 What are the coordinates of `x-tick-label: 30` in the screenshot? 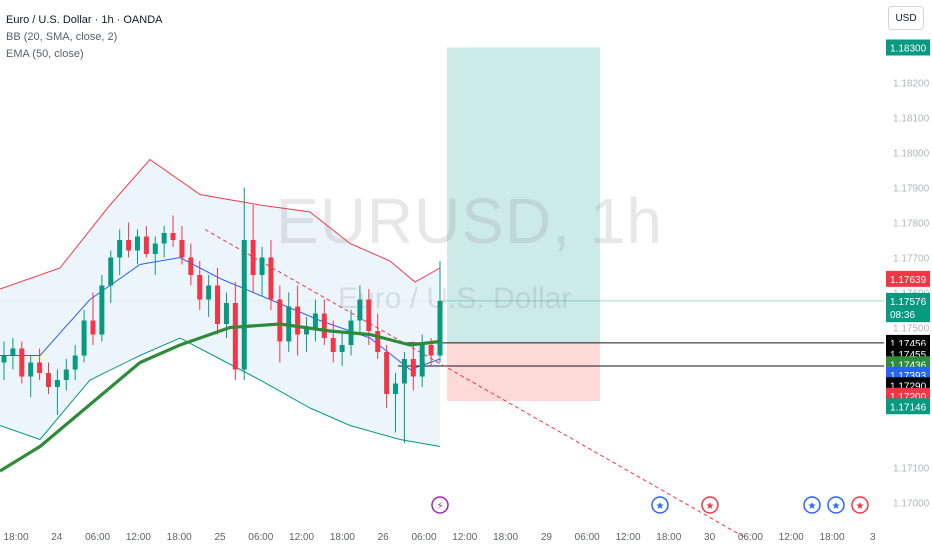 It's located at (710, 537).